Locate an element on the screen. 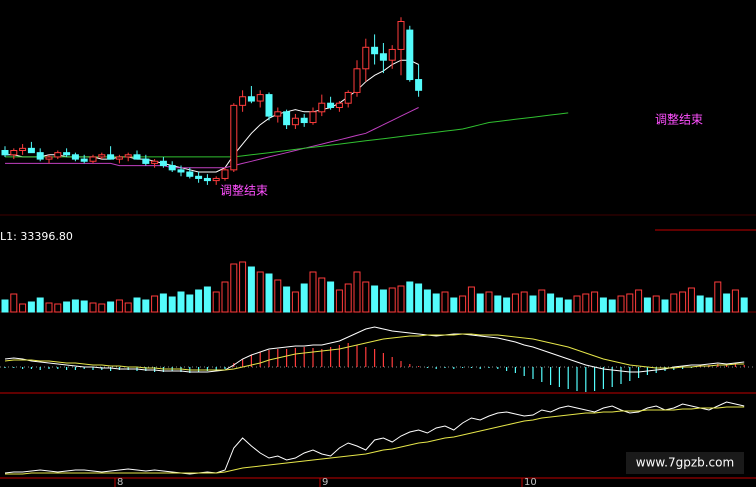 The image size is (756, 487). x-tick-label: 10 is located at coordinates (530, 482).